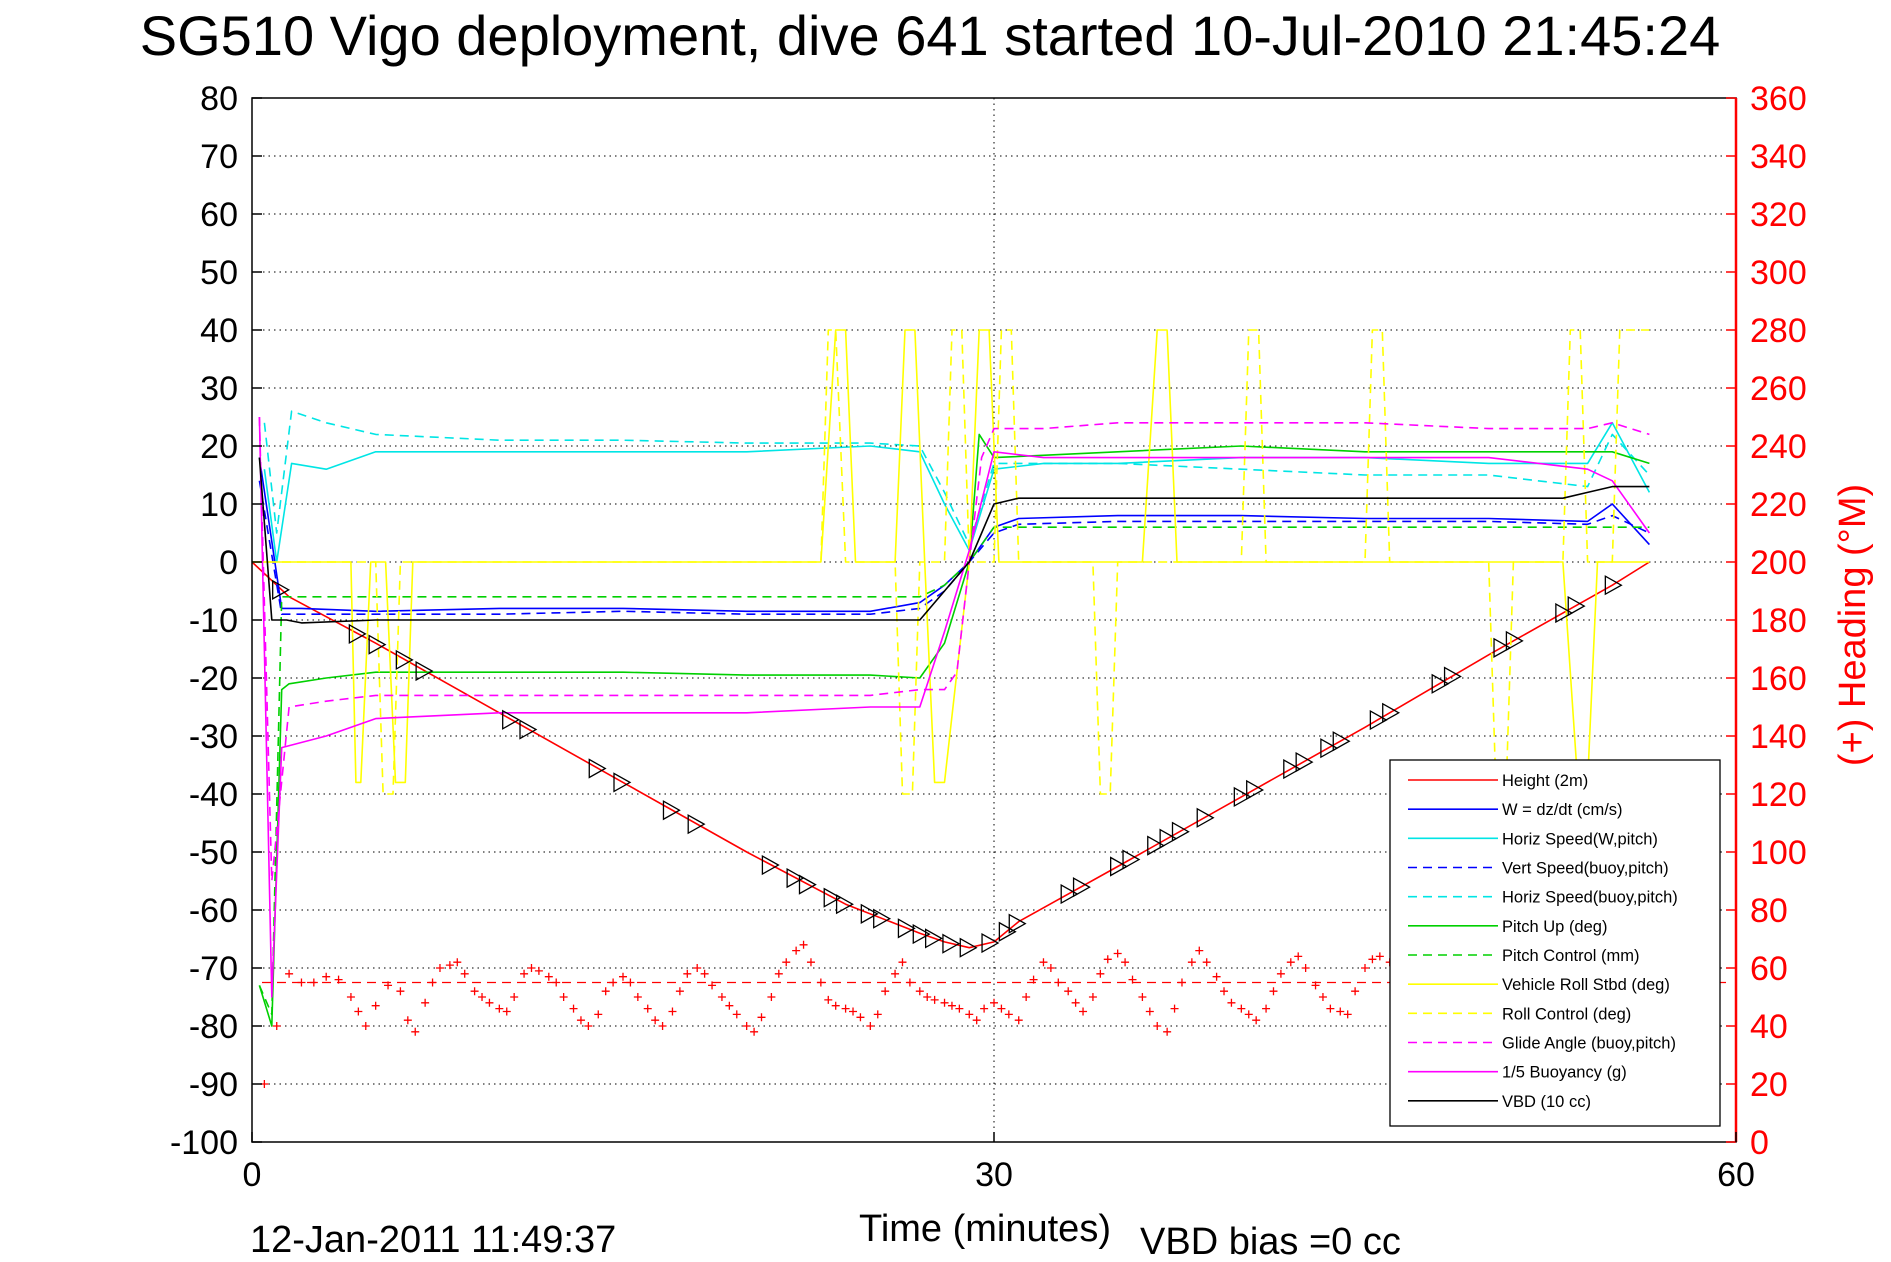  What do you see at coordinates (219, 273) in the screenshot?
I see `y-tick-label-left: 50` at bounding box center [219, 273].